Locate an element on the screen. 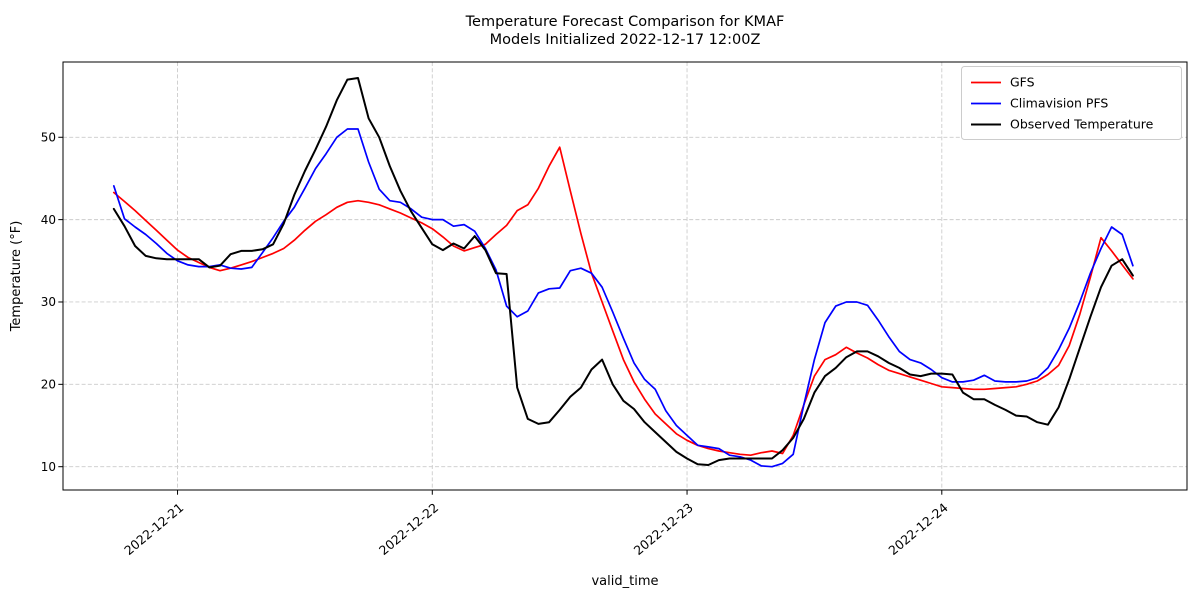  legend-entry-climavision-pfs: Climavision PFS is located at coordinates (1039, 103).